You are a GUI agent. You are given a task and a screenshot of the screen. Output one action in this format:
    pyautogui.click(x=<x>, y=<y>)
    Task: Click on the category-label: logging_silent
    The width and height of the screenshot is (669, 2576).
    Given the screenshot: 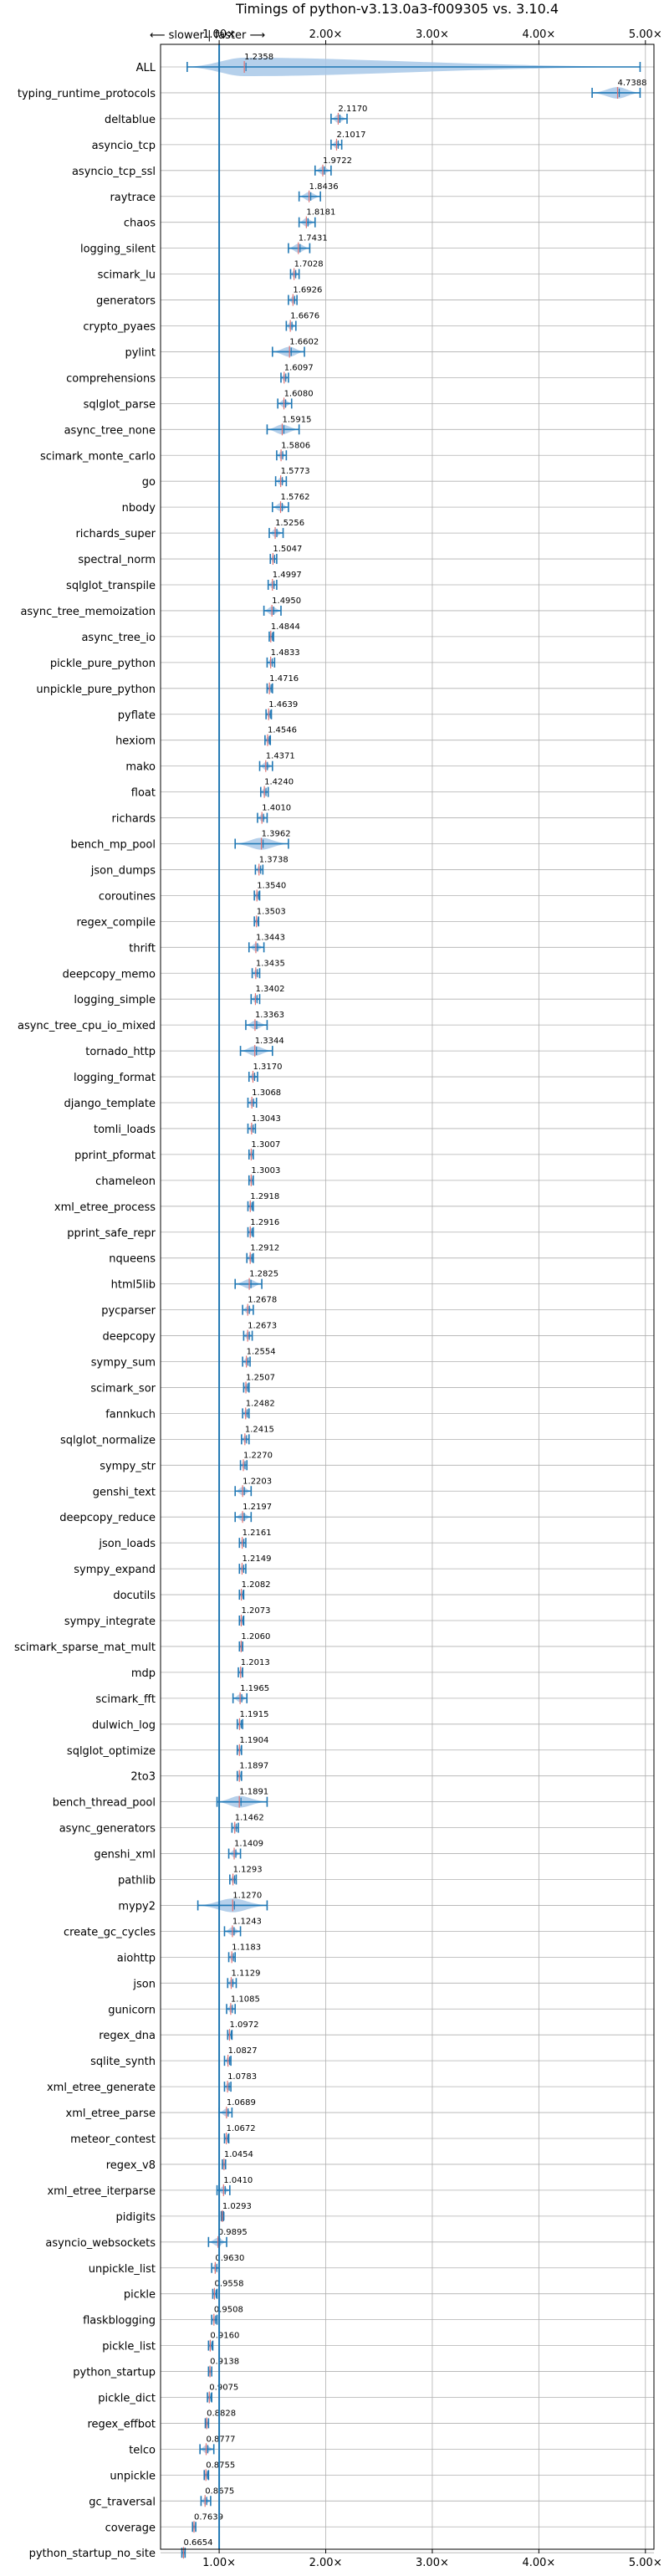 What is the action you would take?
    pyautogui.click(x=118, y=250)
    